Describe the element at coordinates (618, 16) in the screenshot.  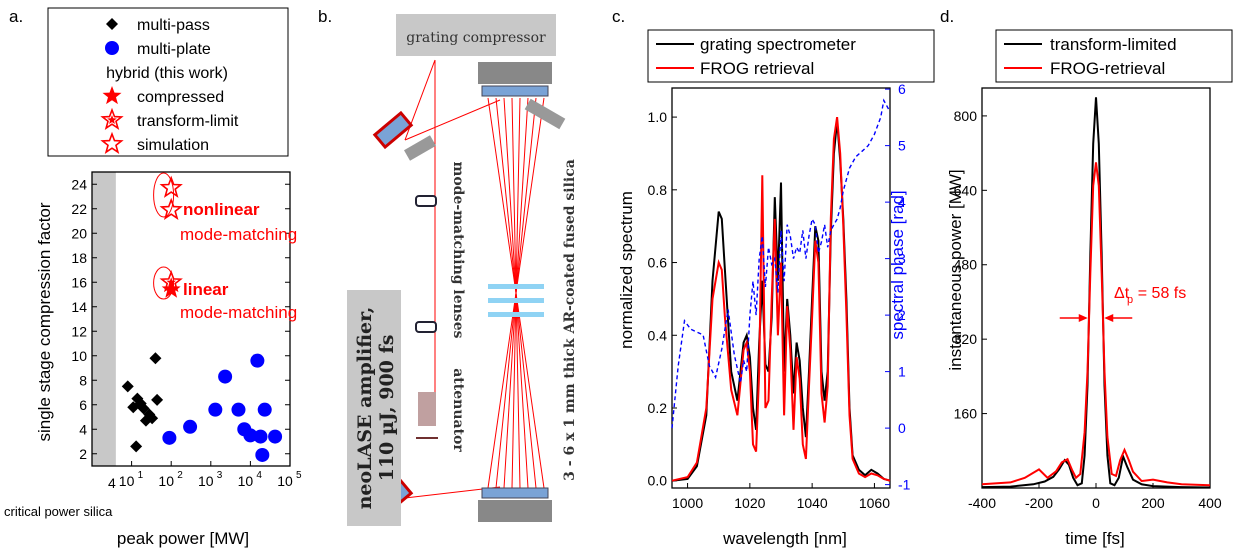
I see `panel-letter-c: c.` at that location.